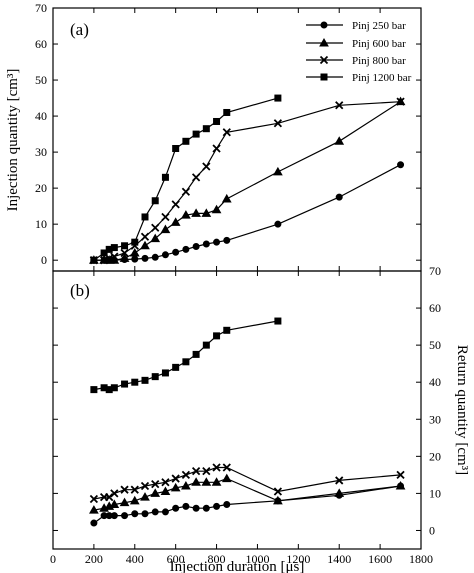  Describe the element at coordinates (435, 345) in the screenshot. I see `y-tick-label: 50` at that location.